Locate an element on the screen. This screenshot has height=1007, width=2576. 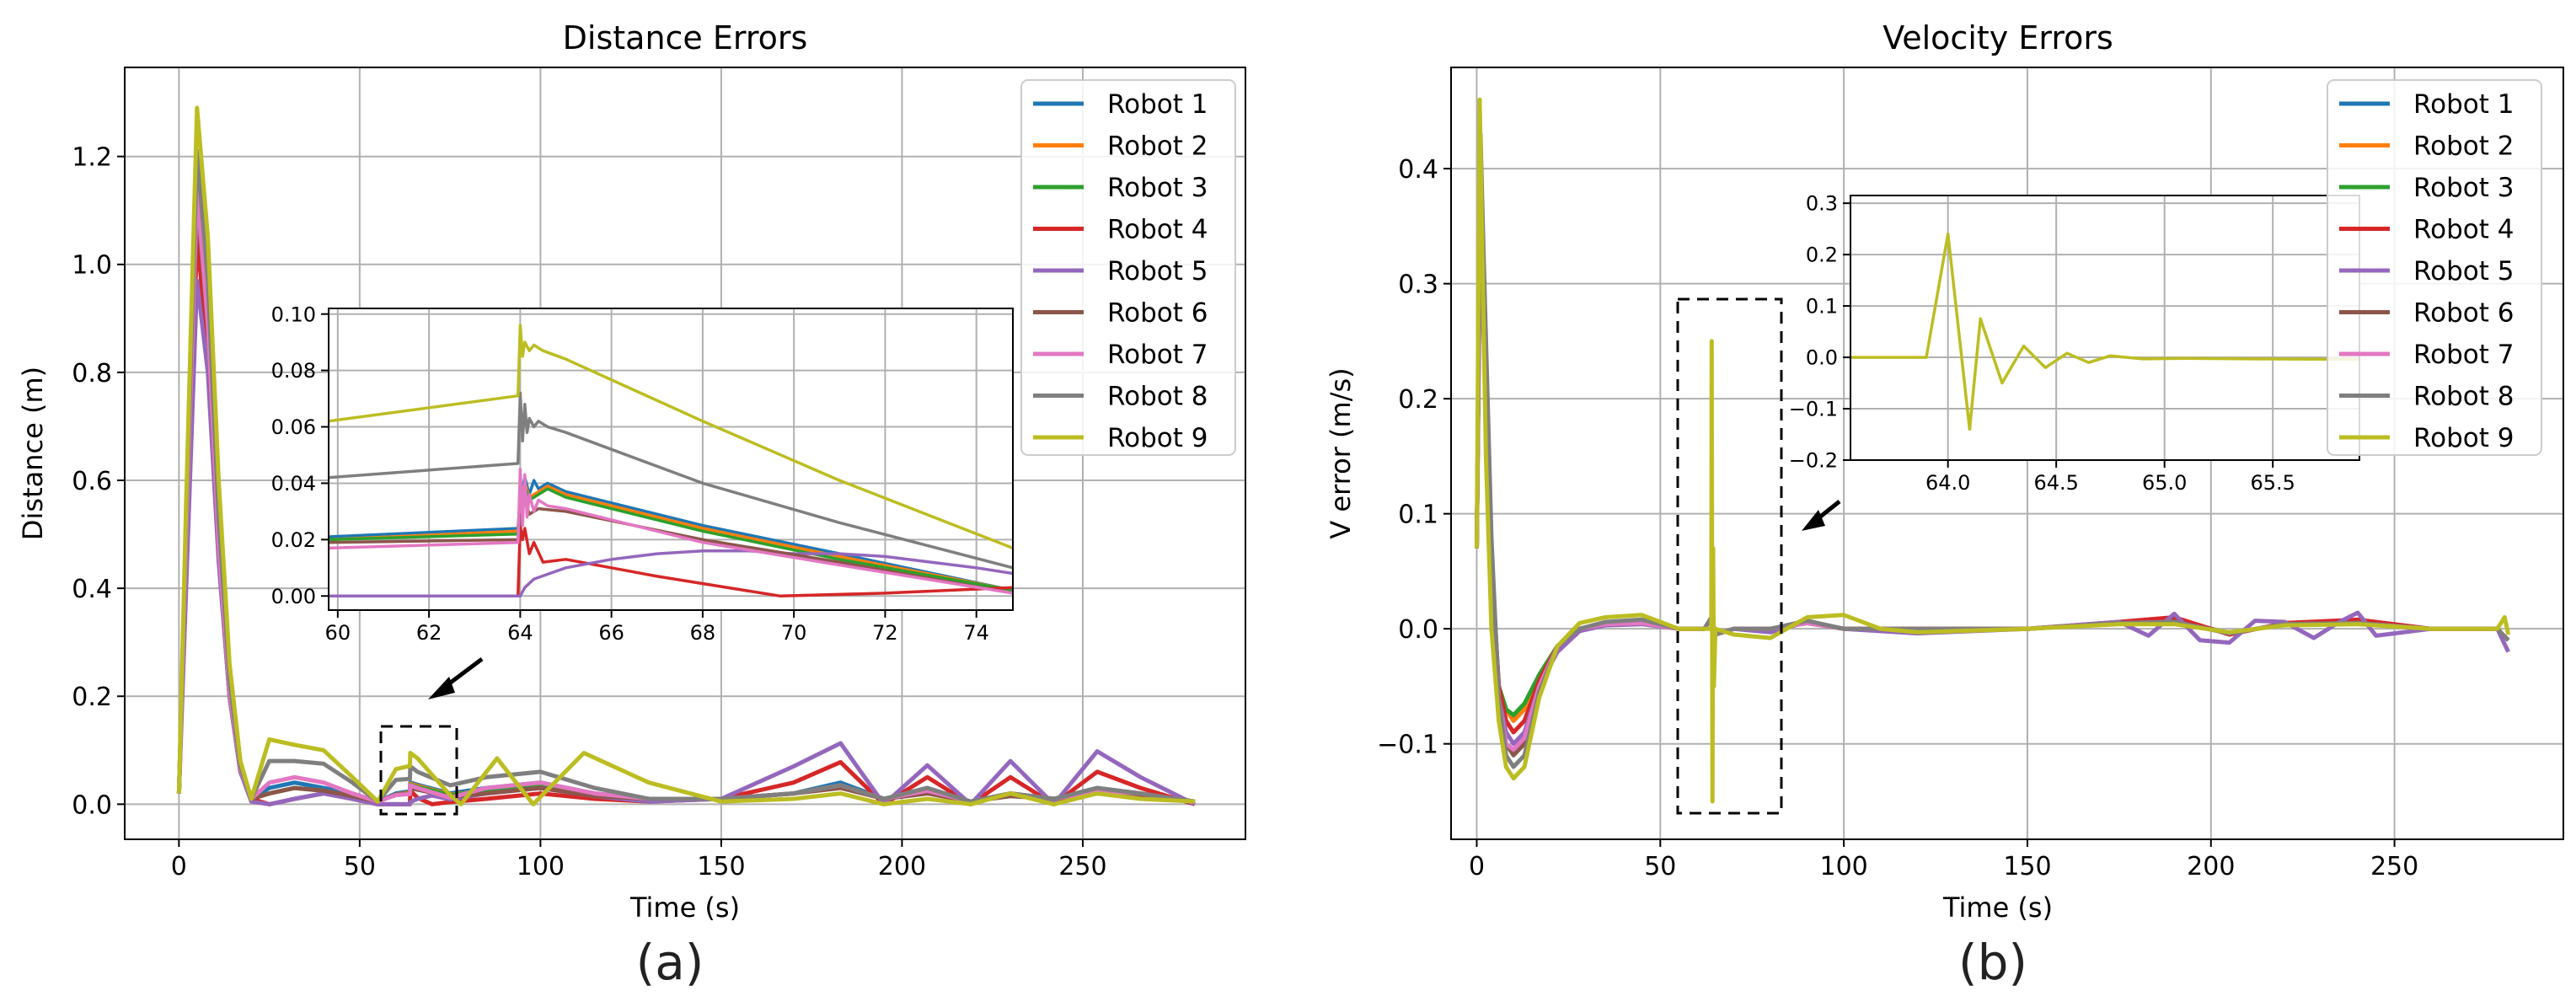
panel-b-xlabel: Time (s) is located at coordinates (1997, 908).